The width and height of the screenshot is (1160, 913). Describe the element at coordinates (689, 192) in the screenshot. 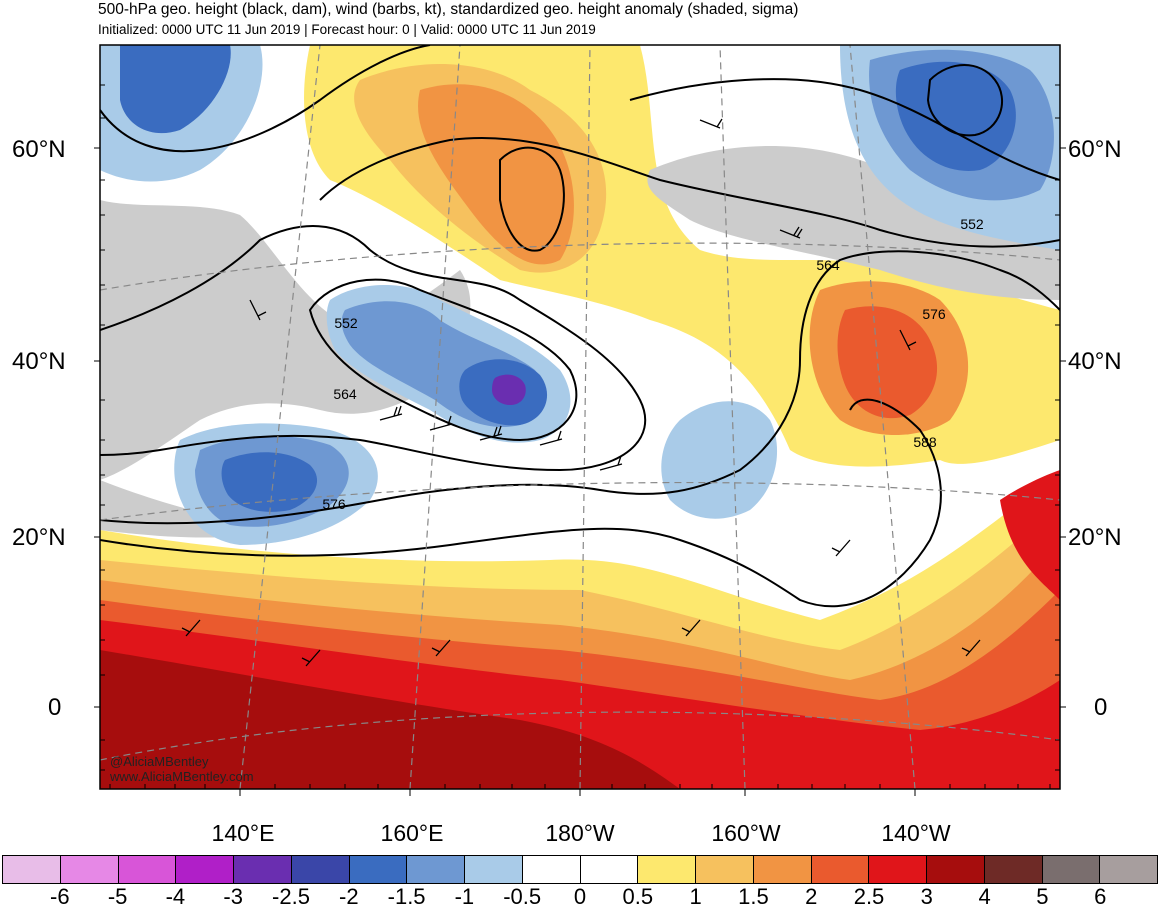

I see `contour-564-north` at that location.